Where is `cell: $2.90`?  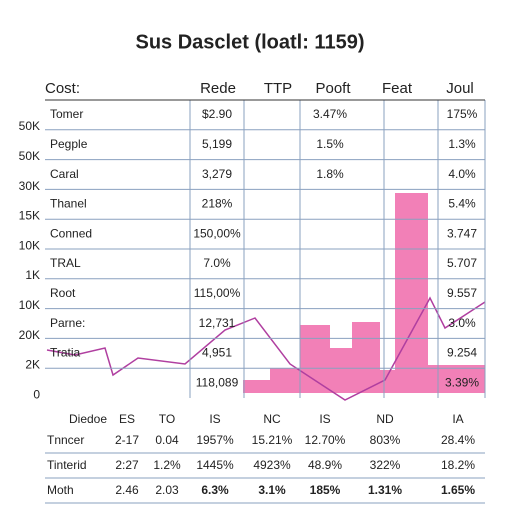 cell: $2.90 is located at coordinates (217, 114).